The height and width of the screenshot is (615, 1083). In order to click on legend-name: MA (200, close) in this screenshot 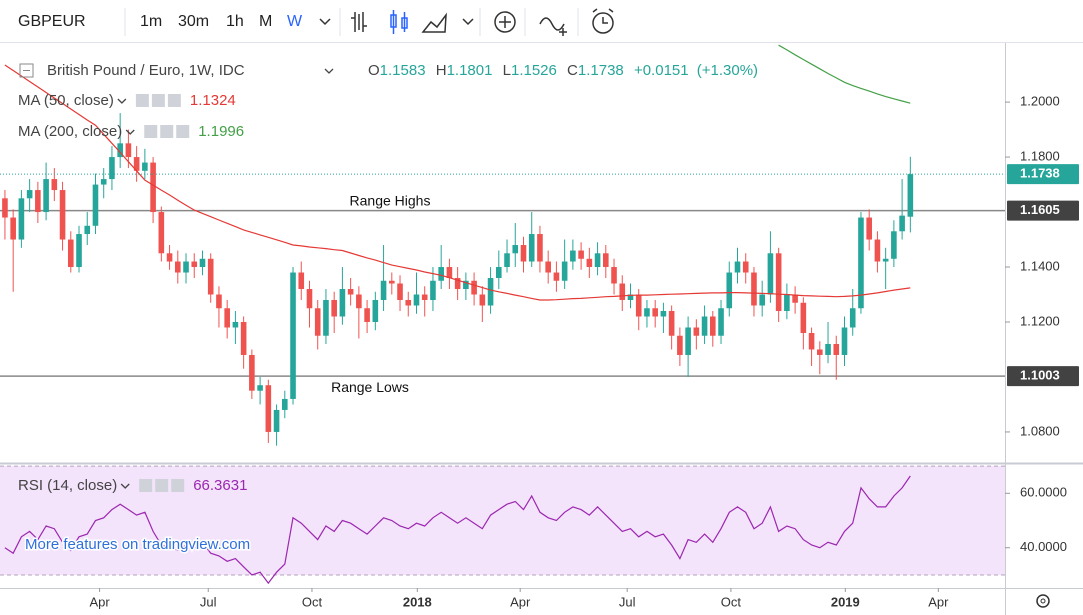, I will do `click(70, 131)`.